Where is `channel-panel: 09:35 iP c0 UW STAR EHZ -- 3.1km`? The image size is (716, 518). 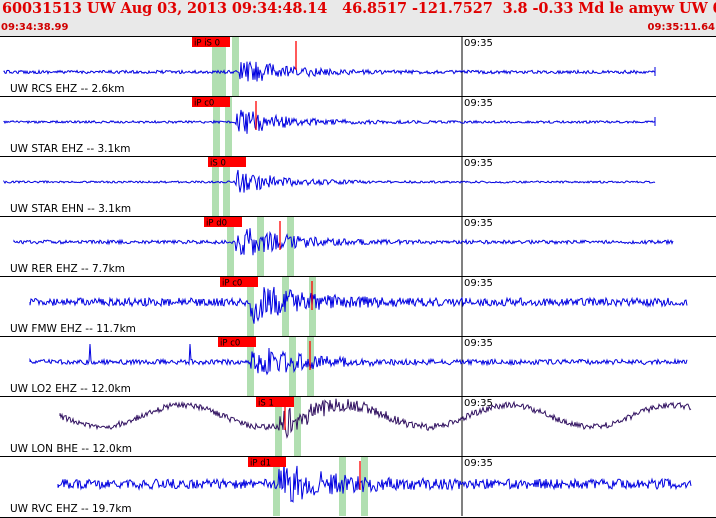
channel-panel: 09:35 iP c0 UW STAR EHZ -- 3.1km is located at coordinates (358, 126).